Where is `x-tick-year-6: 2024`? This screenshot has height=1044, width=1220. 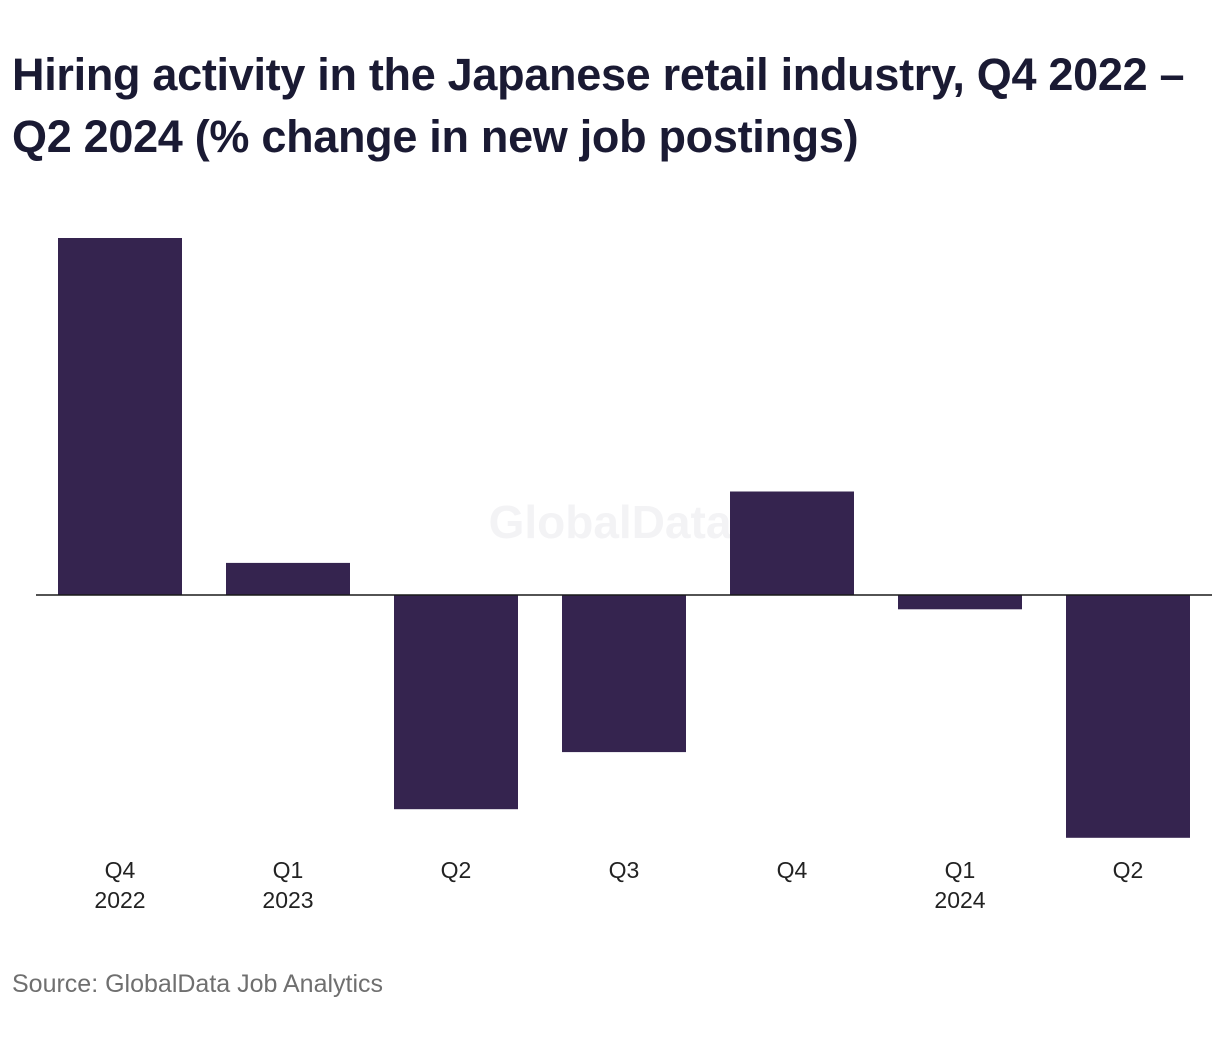 x-tick-year-6: 2024 is located at coordinates (959, 900).